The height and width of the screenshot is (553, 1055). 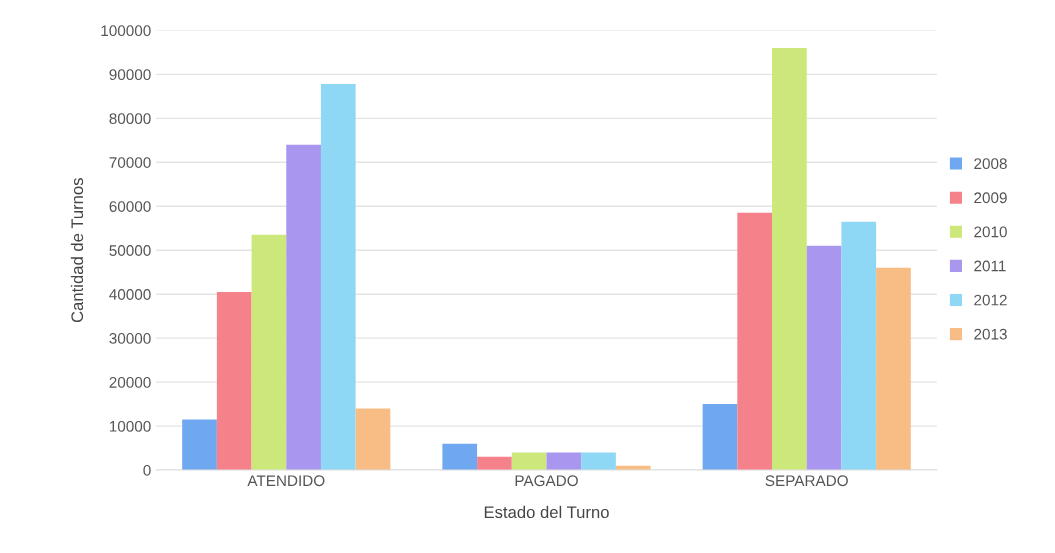 What do you see at coordinates (130, 294) in the screenshot?
I see `y-tick-label: 40000` at bounding box center [130, 294].